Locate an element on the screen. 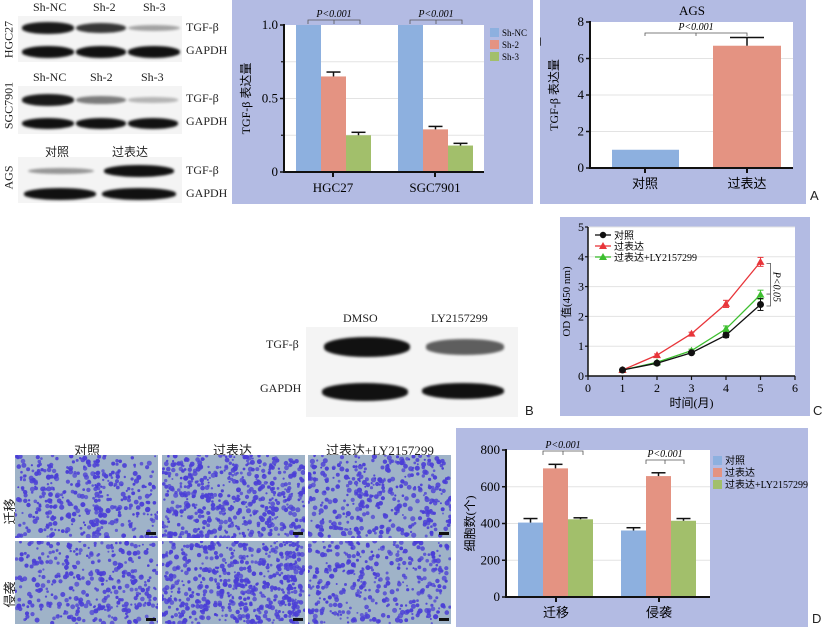 This screenshot has height=632, width=822. y-tick-label: 4 is located at coordinates (581, 94).